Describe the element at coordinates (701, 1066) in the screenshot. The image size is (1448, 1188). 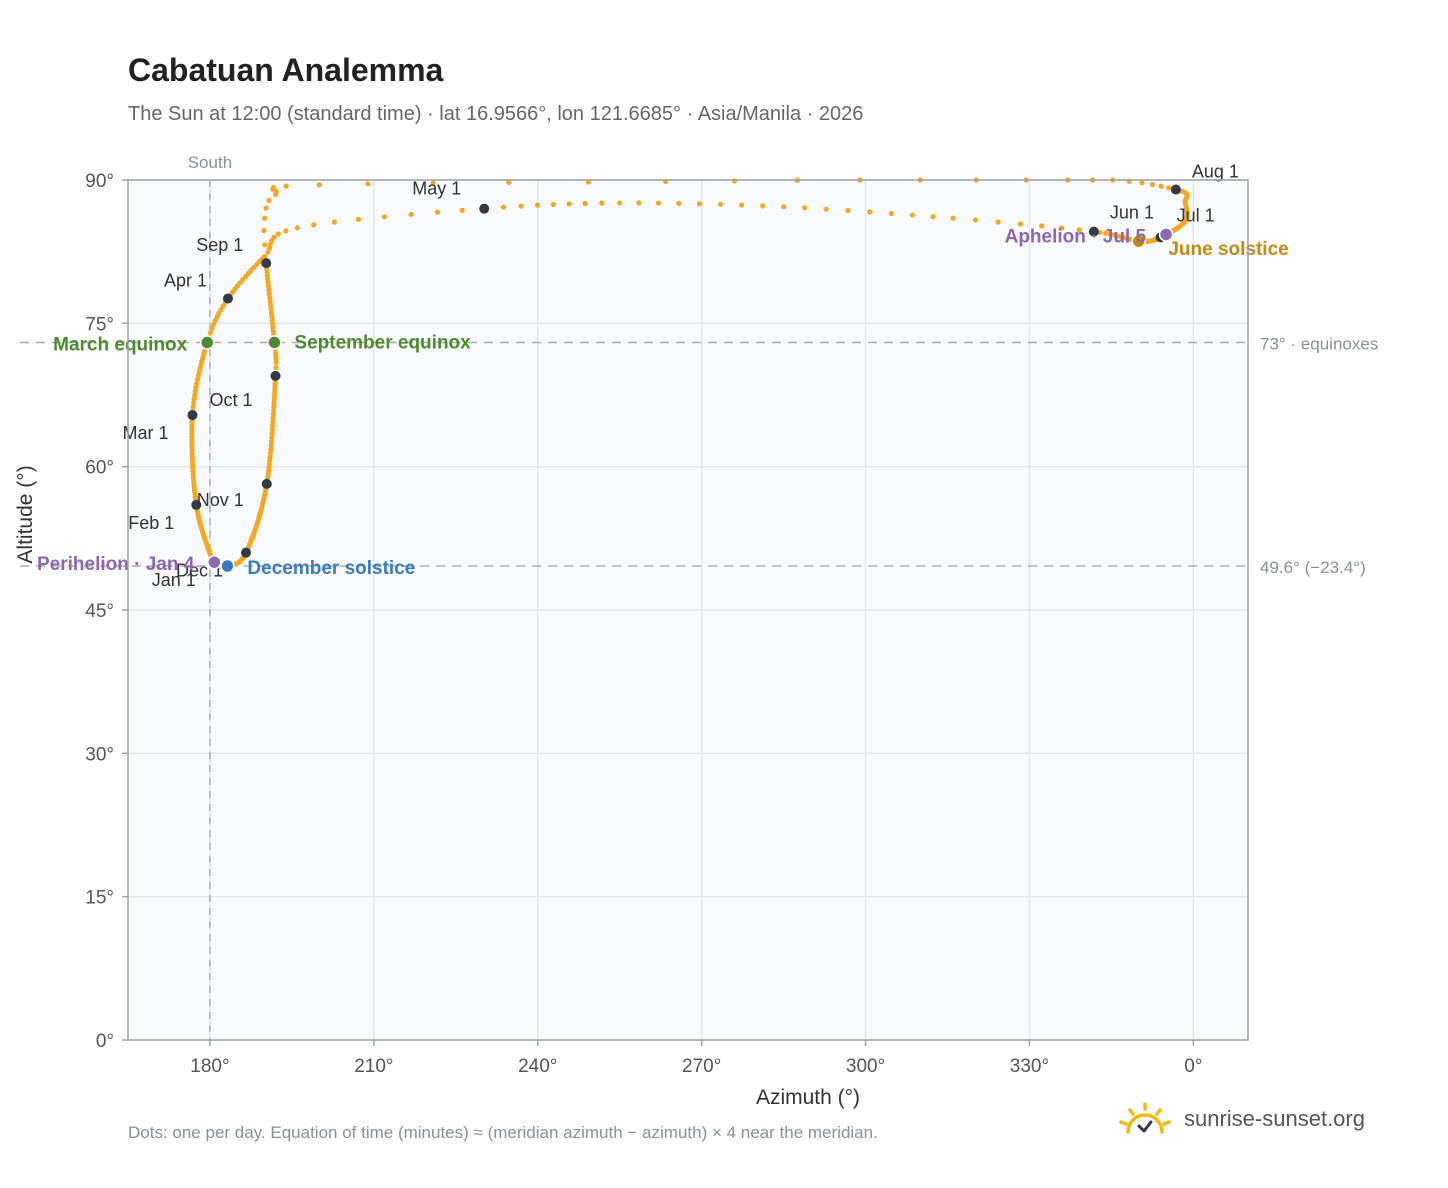
I see `x-tick-label: 270°` at that location.